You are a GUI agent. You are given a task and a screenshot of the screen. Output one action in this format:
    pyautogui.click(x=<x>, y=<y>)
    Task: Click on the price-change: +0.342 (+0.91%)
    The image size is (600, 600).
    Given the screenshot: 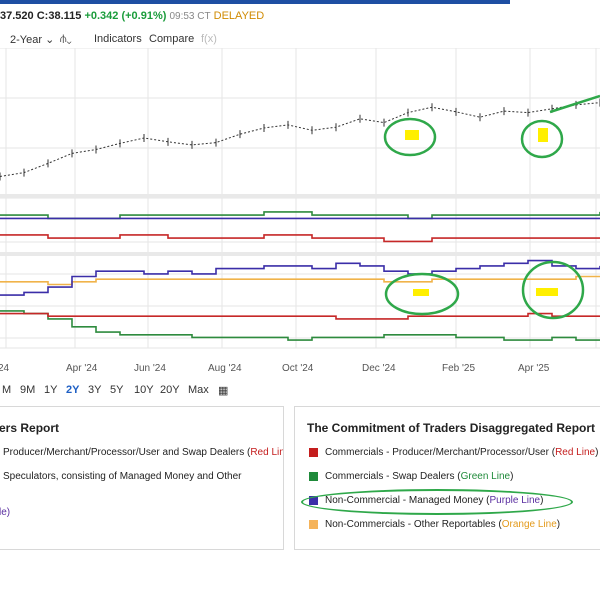 What is the action you would take?
    pyautogui.click(x=125, y=16)
    